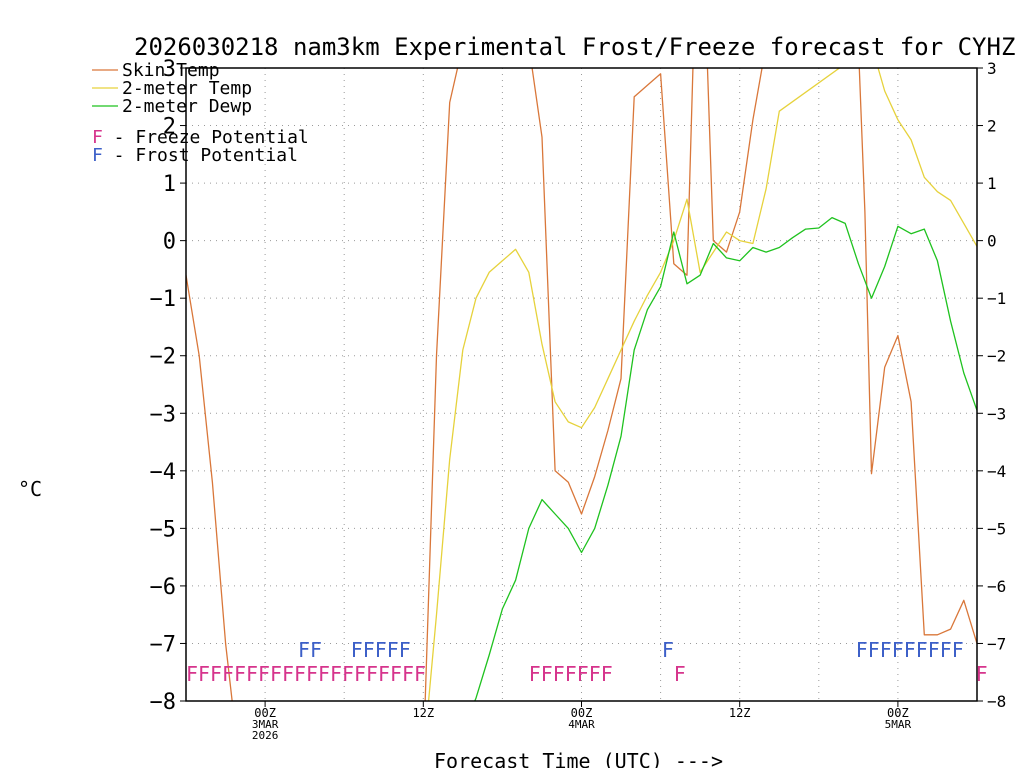 The height and width of the screenshot is (768, 1024). What do you see at coordinates (163, 587) in the screenshot?
I see `y-tick-label-left: −6` at bounding box center [163, 587].